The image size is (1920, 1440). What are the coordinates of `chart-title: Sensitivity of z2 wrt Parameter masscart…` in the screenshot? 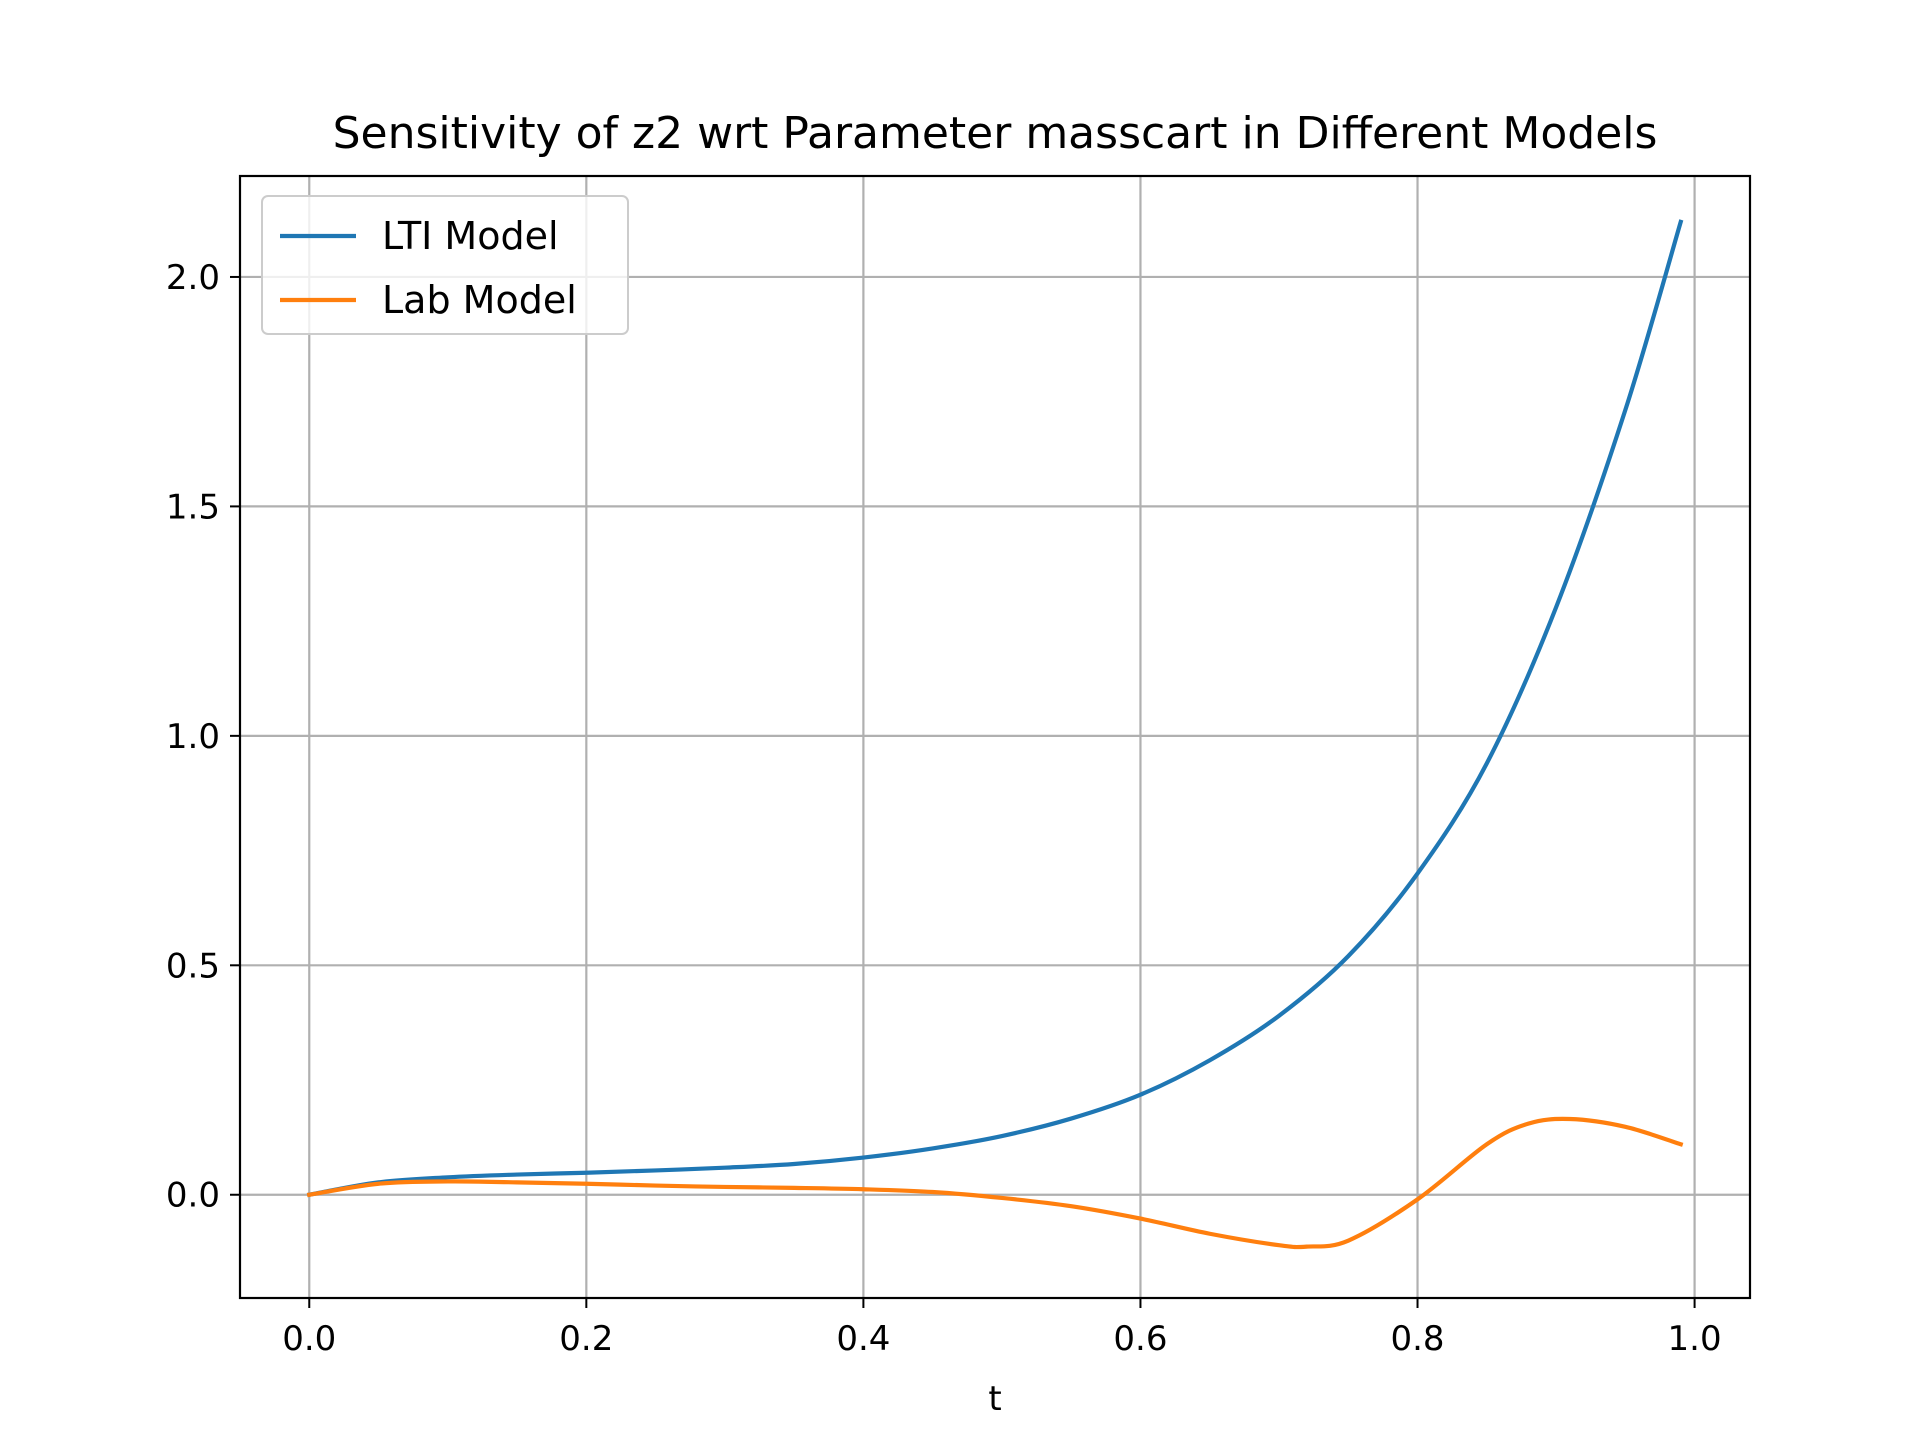 It's located at (995, 133).